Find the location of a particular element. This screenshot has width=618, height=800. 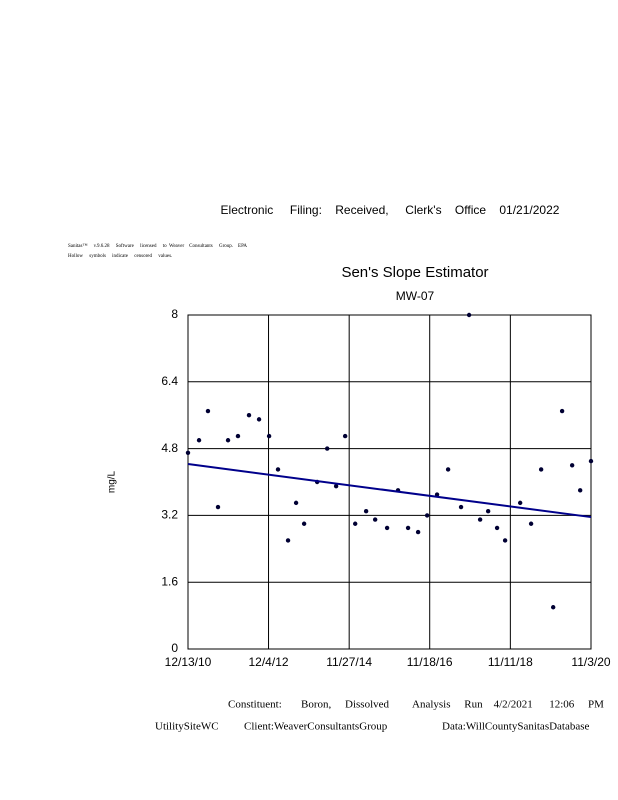

x-tick-label: 11/3/20 is located at coordinates (590, 662).